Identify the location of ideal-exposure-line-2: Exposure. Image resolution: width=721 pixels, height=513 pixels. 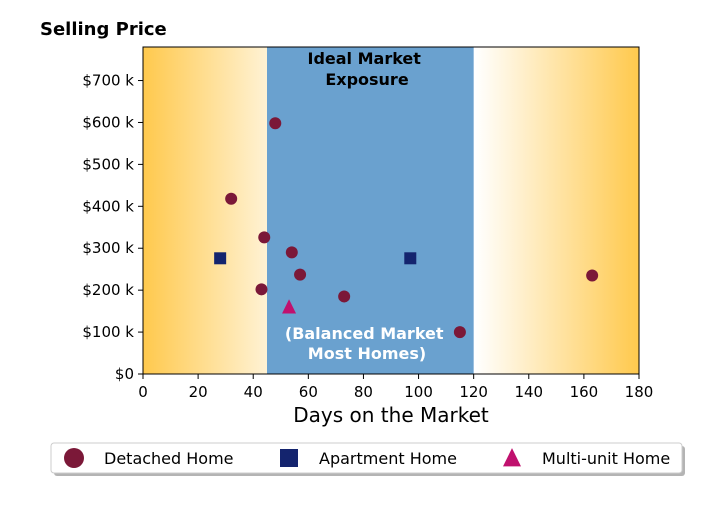
(367, 79).